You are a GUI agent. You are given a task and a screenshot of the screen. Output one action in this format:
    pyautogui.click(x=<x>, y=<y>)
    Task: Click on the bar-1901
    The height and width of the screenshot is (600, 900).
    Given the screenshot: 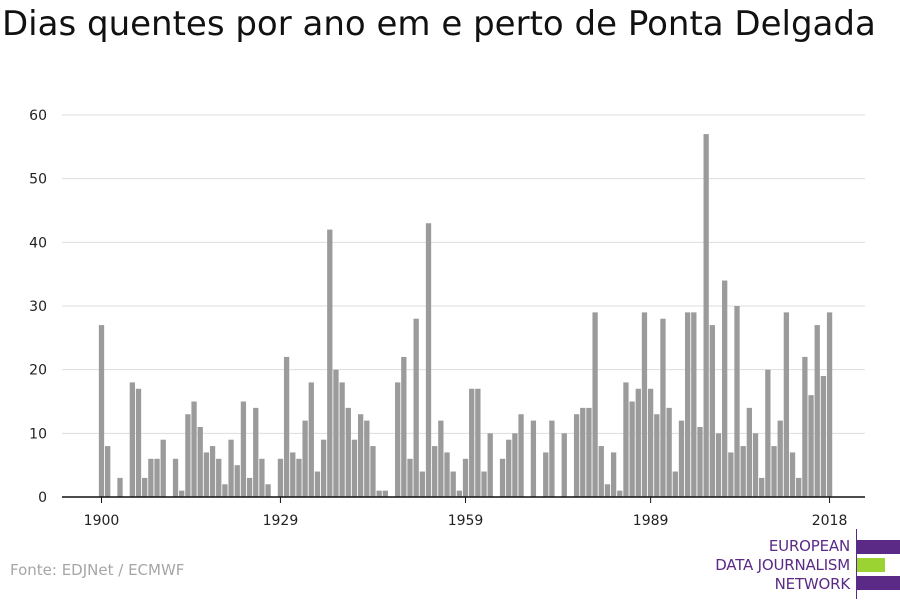 What is the action you would take?
    pyautogui.click(x=108, y=471)
    